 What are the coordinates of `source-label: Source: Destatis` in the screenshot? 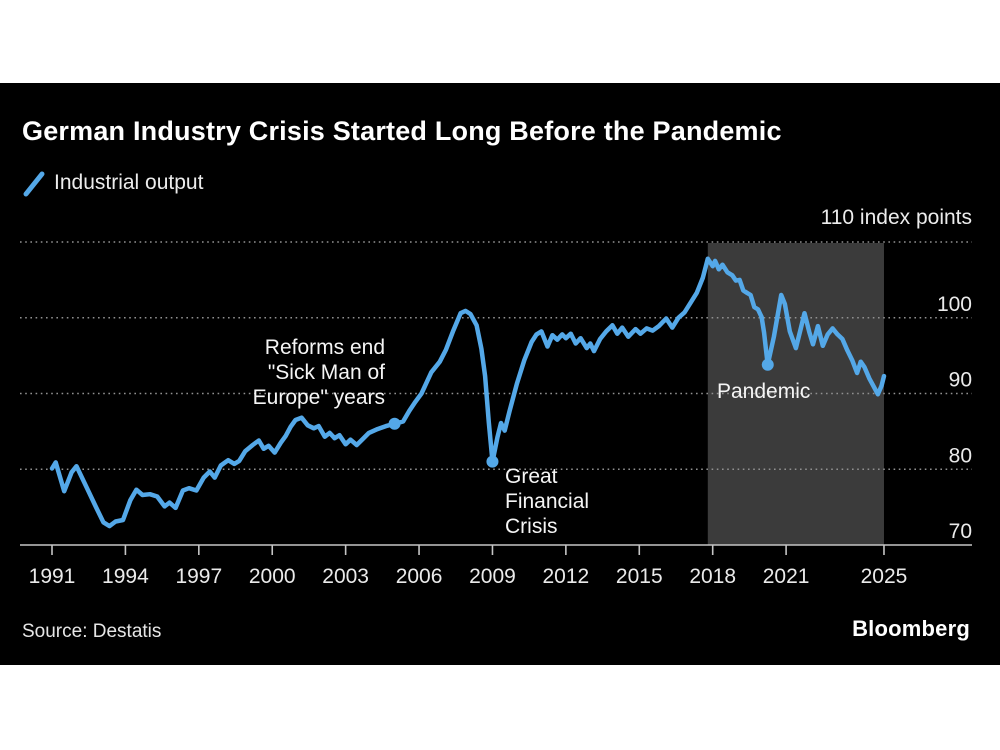 It's located at (92, 631).